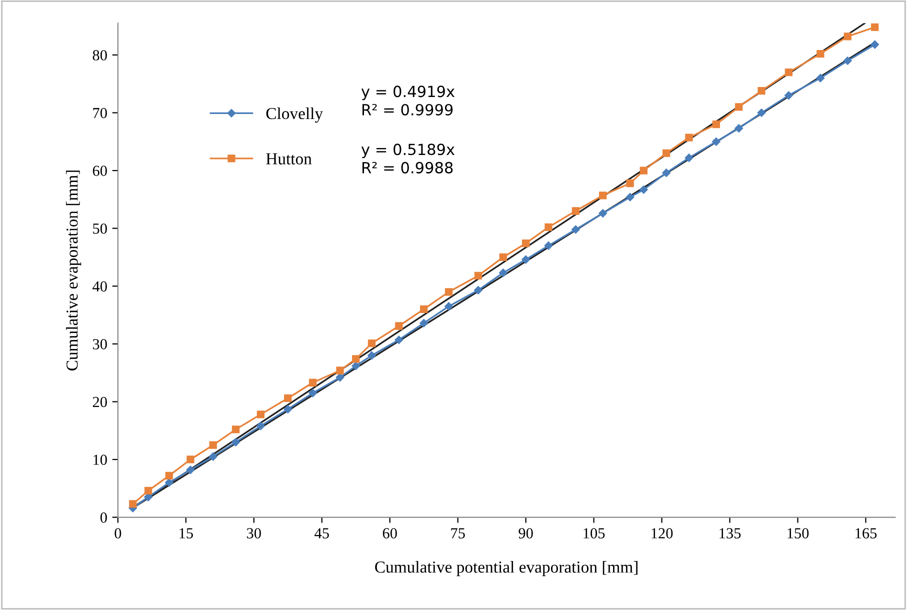 This screenshot has height=610, width=907. Describe the element at coordinates (100, 228) in the screenshot. I see `y-tick-label: 50` at that location.